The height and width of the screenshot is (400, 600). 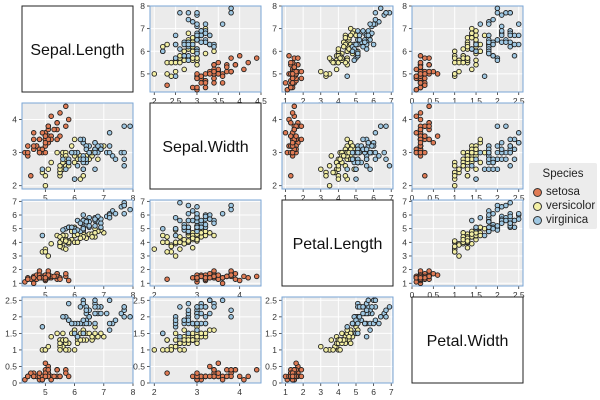 What do you see at coordinates (239, 392) in the screenshot?
I see `tick-label-x: 4` at bounding box center [239, 392].